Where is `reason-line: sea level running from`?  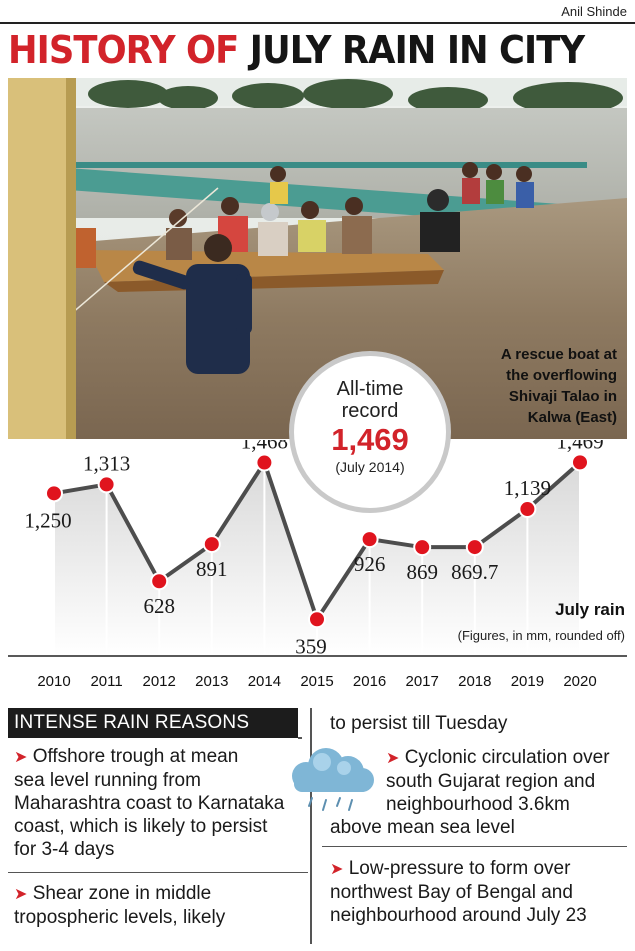
reason-line: sea level running from is located at coordinates (107, 780).